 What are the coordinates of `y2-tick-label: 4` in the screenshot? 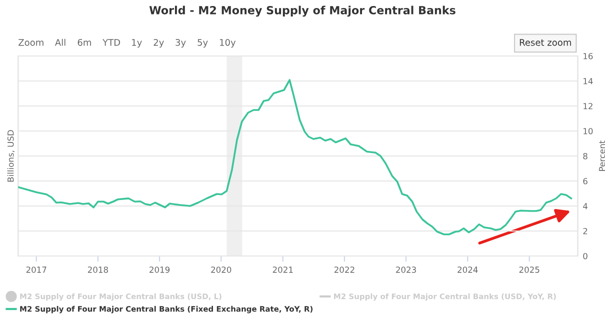 It's located at (585, 206).